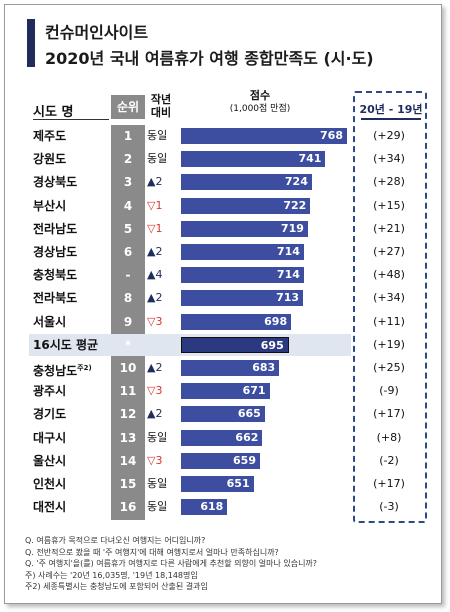 Image resolution: width=450 pixels, height=612 pixels. Describe the element at coordinates (389, 228) in the screenshot. I see `year-difference: (+21)` at that location.